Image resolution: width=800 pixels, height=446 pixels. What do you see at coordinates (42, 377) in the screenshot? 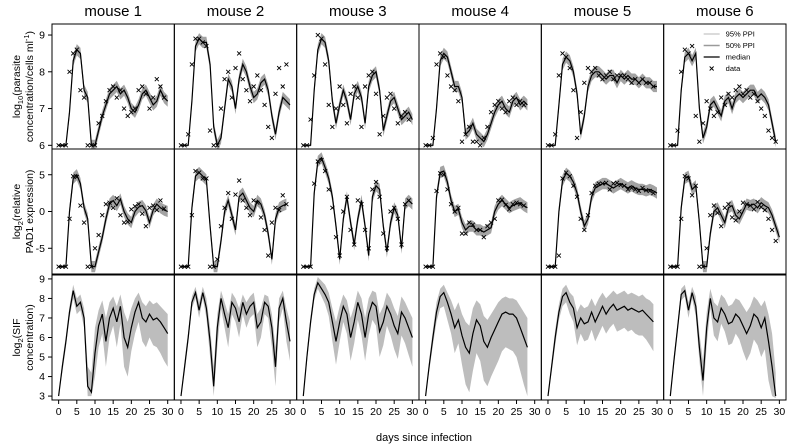
I see `y-tick-label: 4` at bounding box center [42, 377].